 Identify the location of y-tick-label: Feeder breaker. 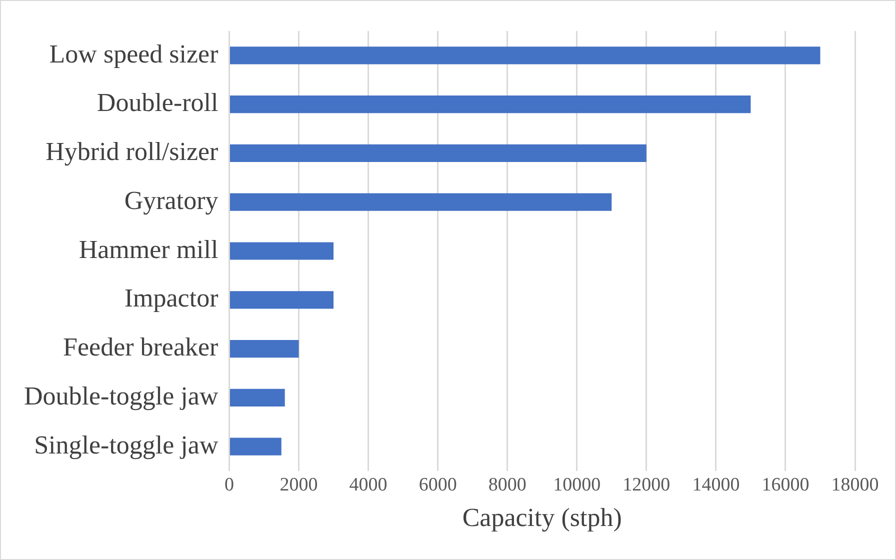
(141, 347).